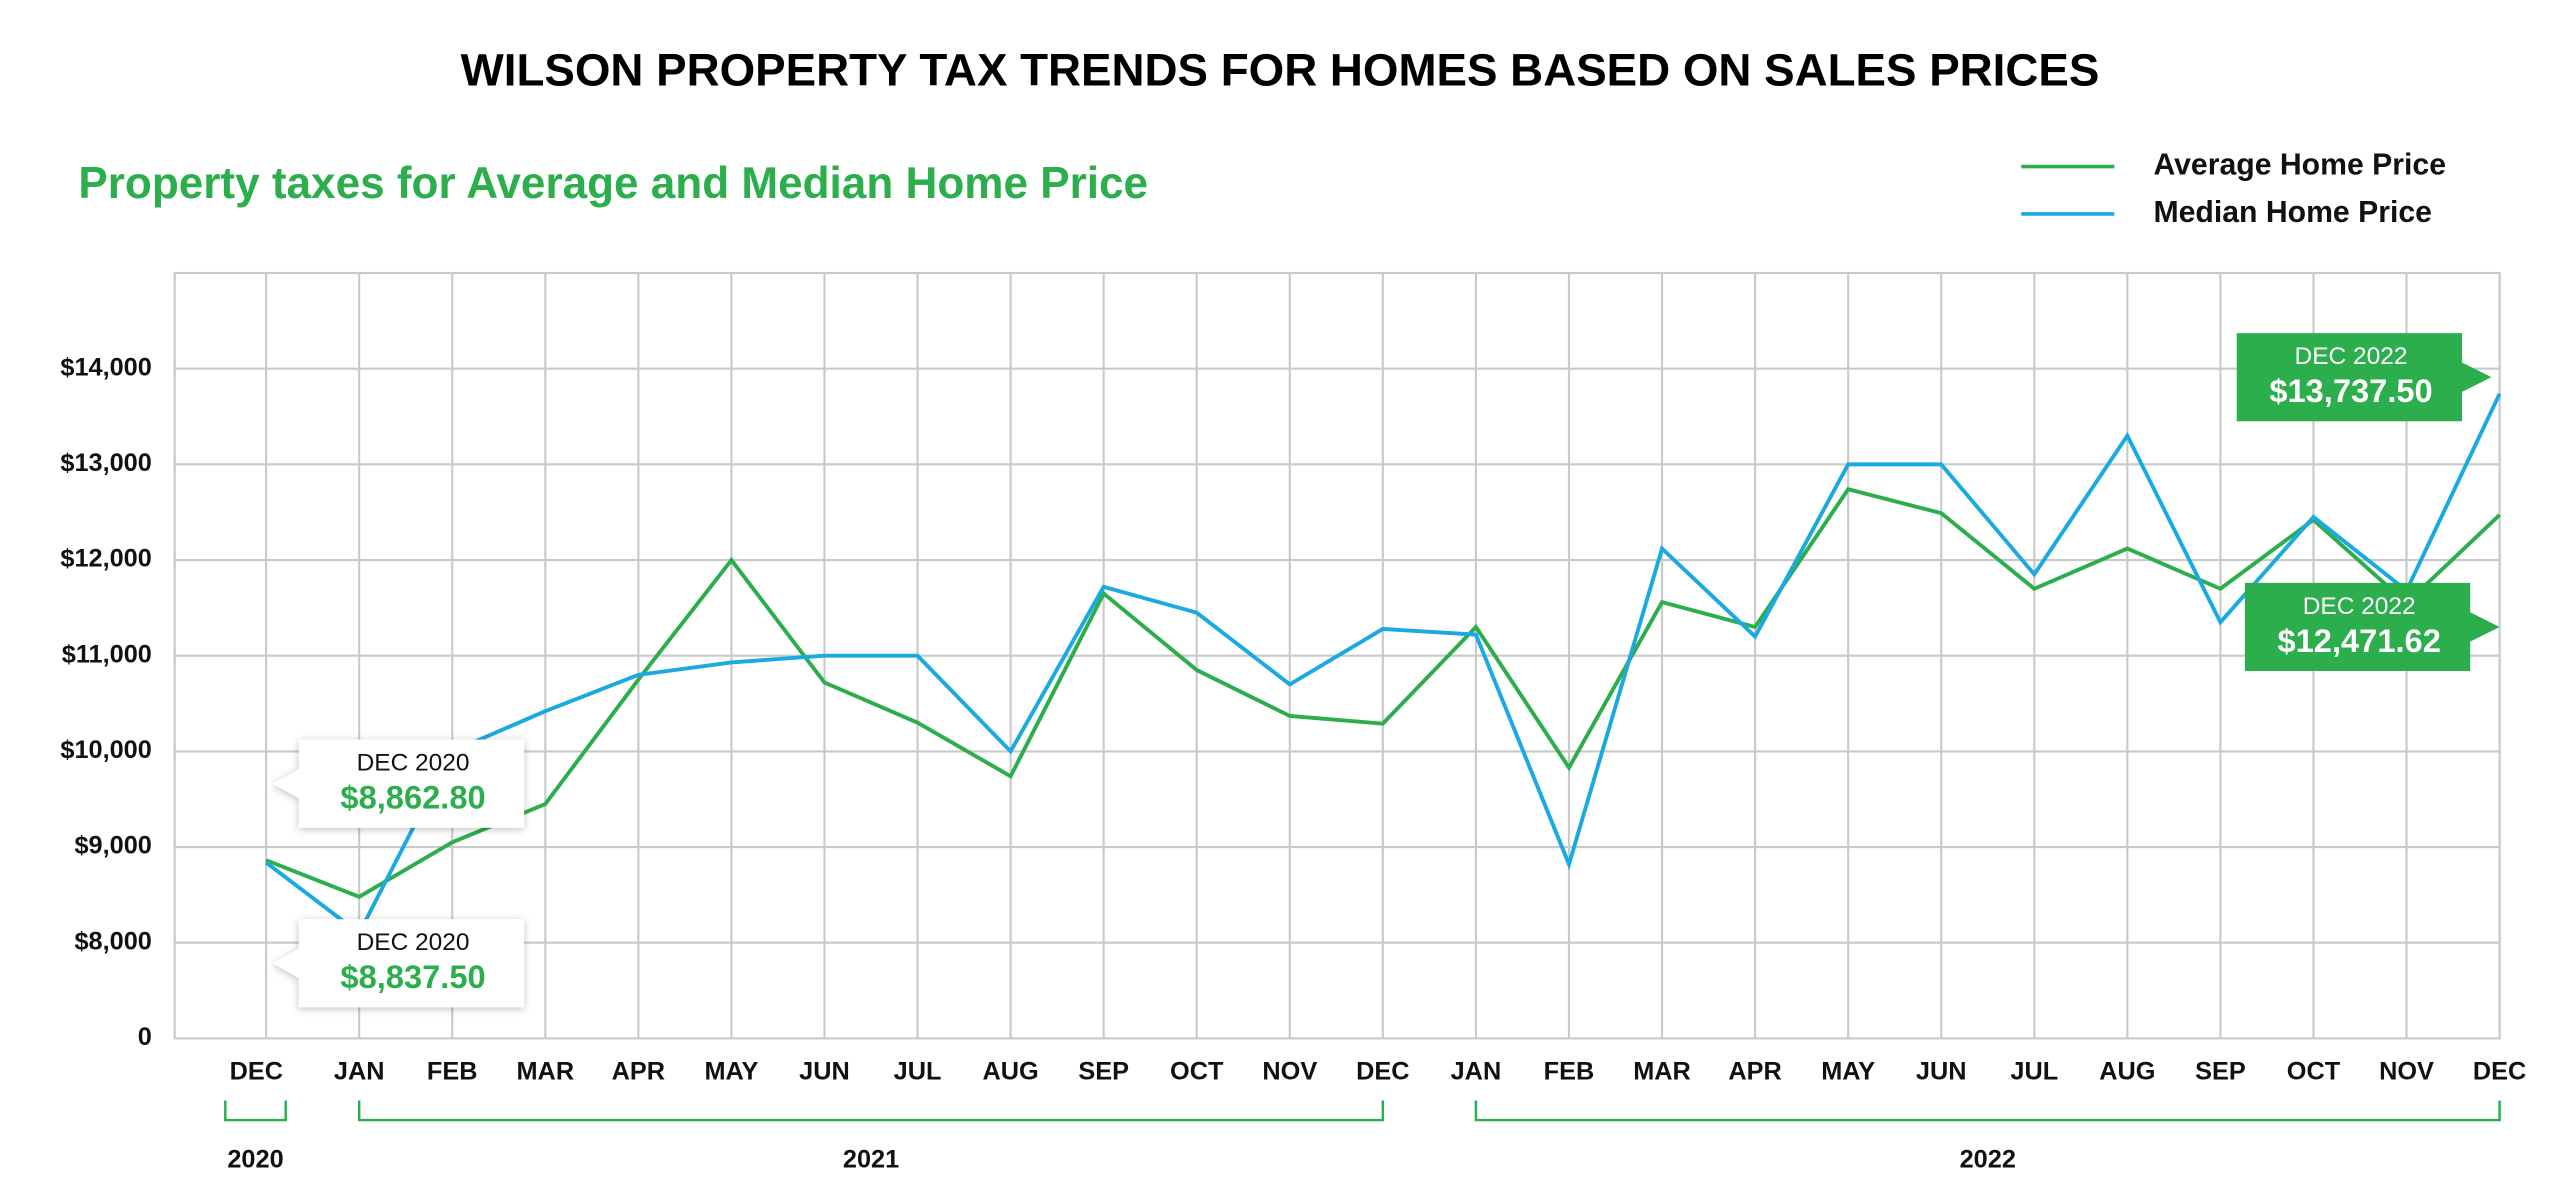 The height and width of the screenshot is (1204, 2560). Describe the element at coordinates (105, 463) in the screenshot. I see `y-tick-label: $13,000` at that location.